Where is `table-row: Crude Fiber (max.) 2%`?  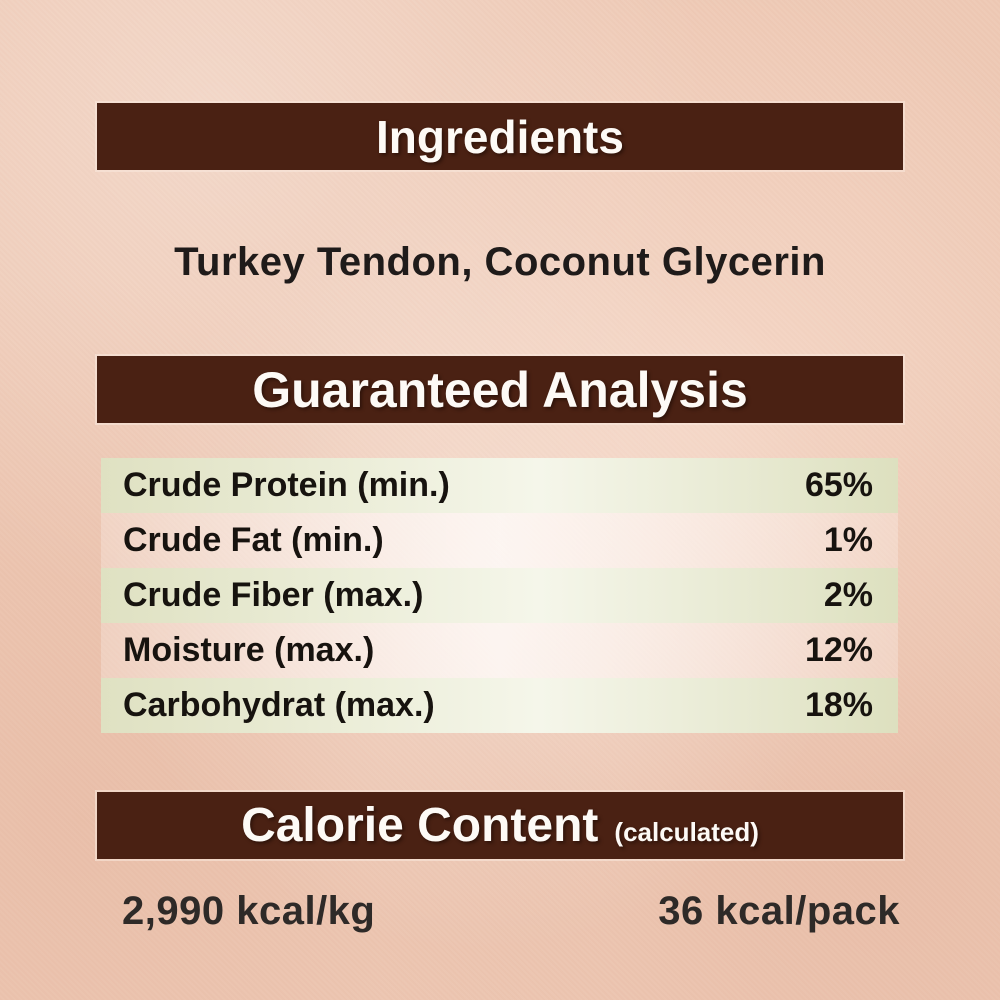 table-row: Crude Fiber (max.) 2% is located at coordinates (499, 595).